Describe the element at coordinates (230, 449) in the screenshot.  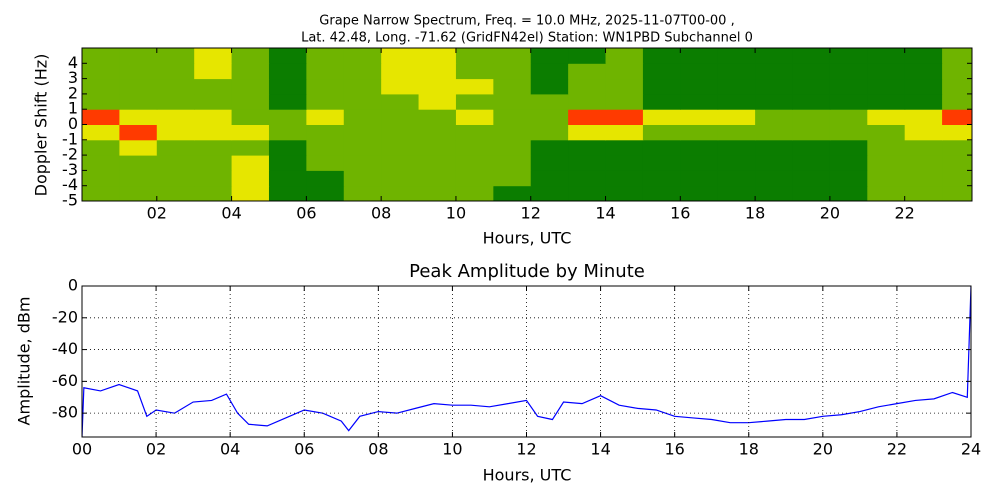
I see `x-tick-label: 04` at that location.